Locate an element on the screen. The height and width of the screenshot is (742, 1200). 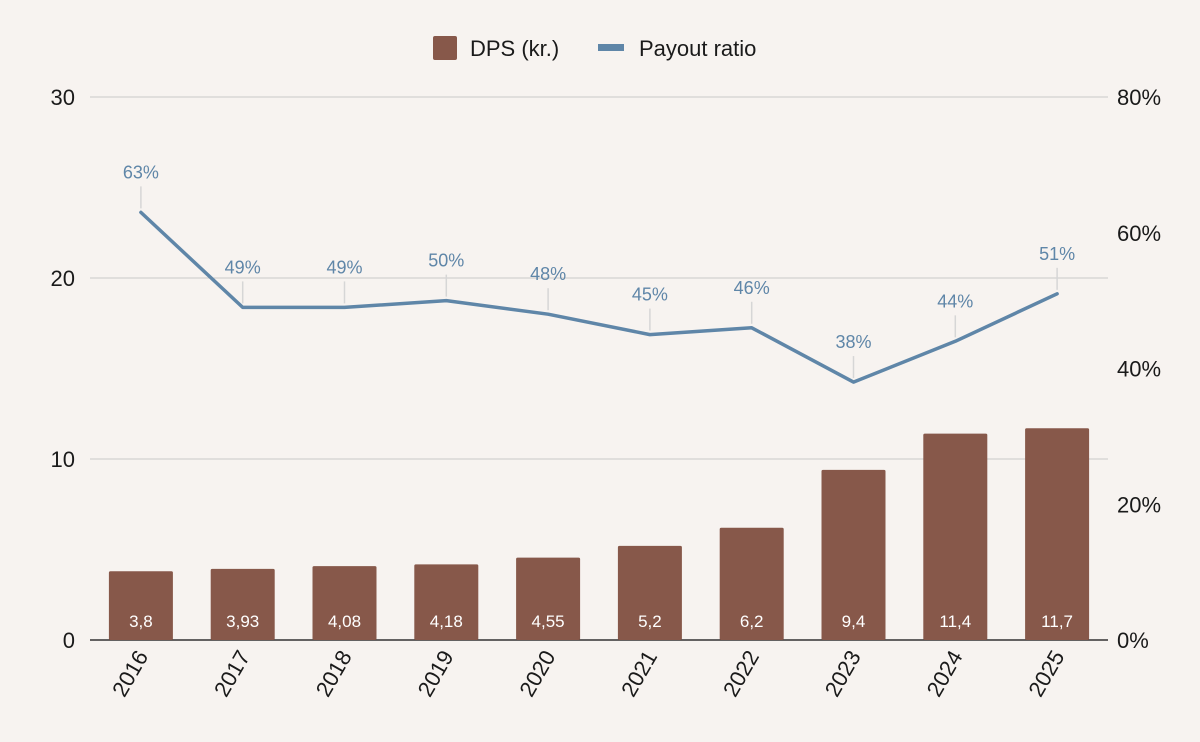
legend-label-dps: DPS (kr.) is located at coordinates (514, 48).